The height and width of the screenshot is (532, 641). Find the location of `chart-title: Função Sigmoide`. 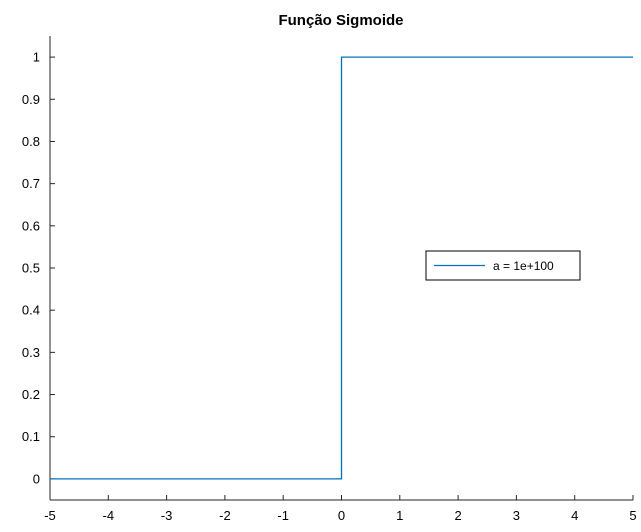

chart-title: Função Sigmoide is located at coordinates (340, 20).